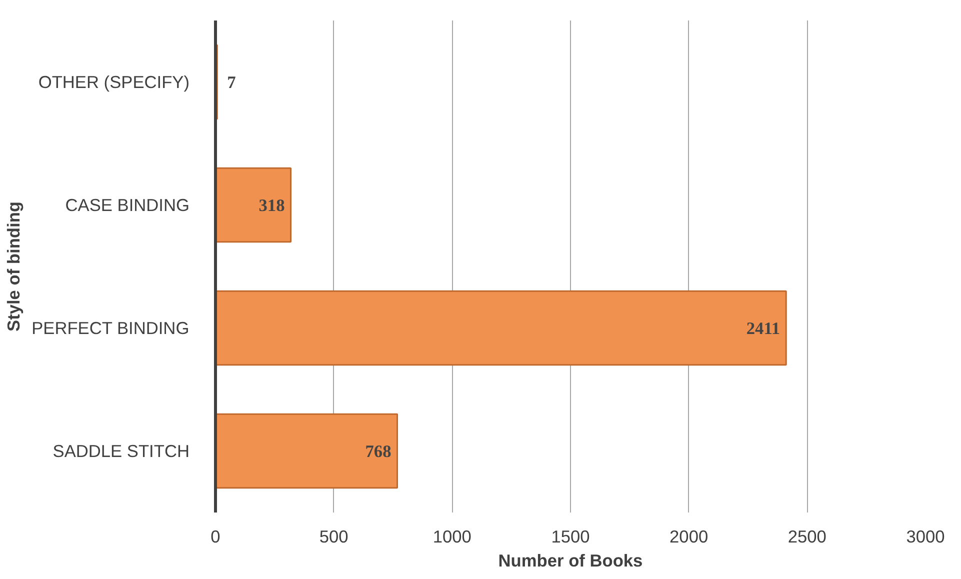 This screenshot has width=961, height=579. What do you see at coordinates (925, 536) in the screenshot?
I see `x-tick-label: 3000` at bounding box center [925, 536].